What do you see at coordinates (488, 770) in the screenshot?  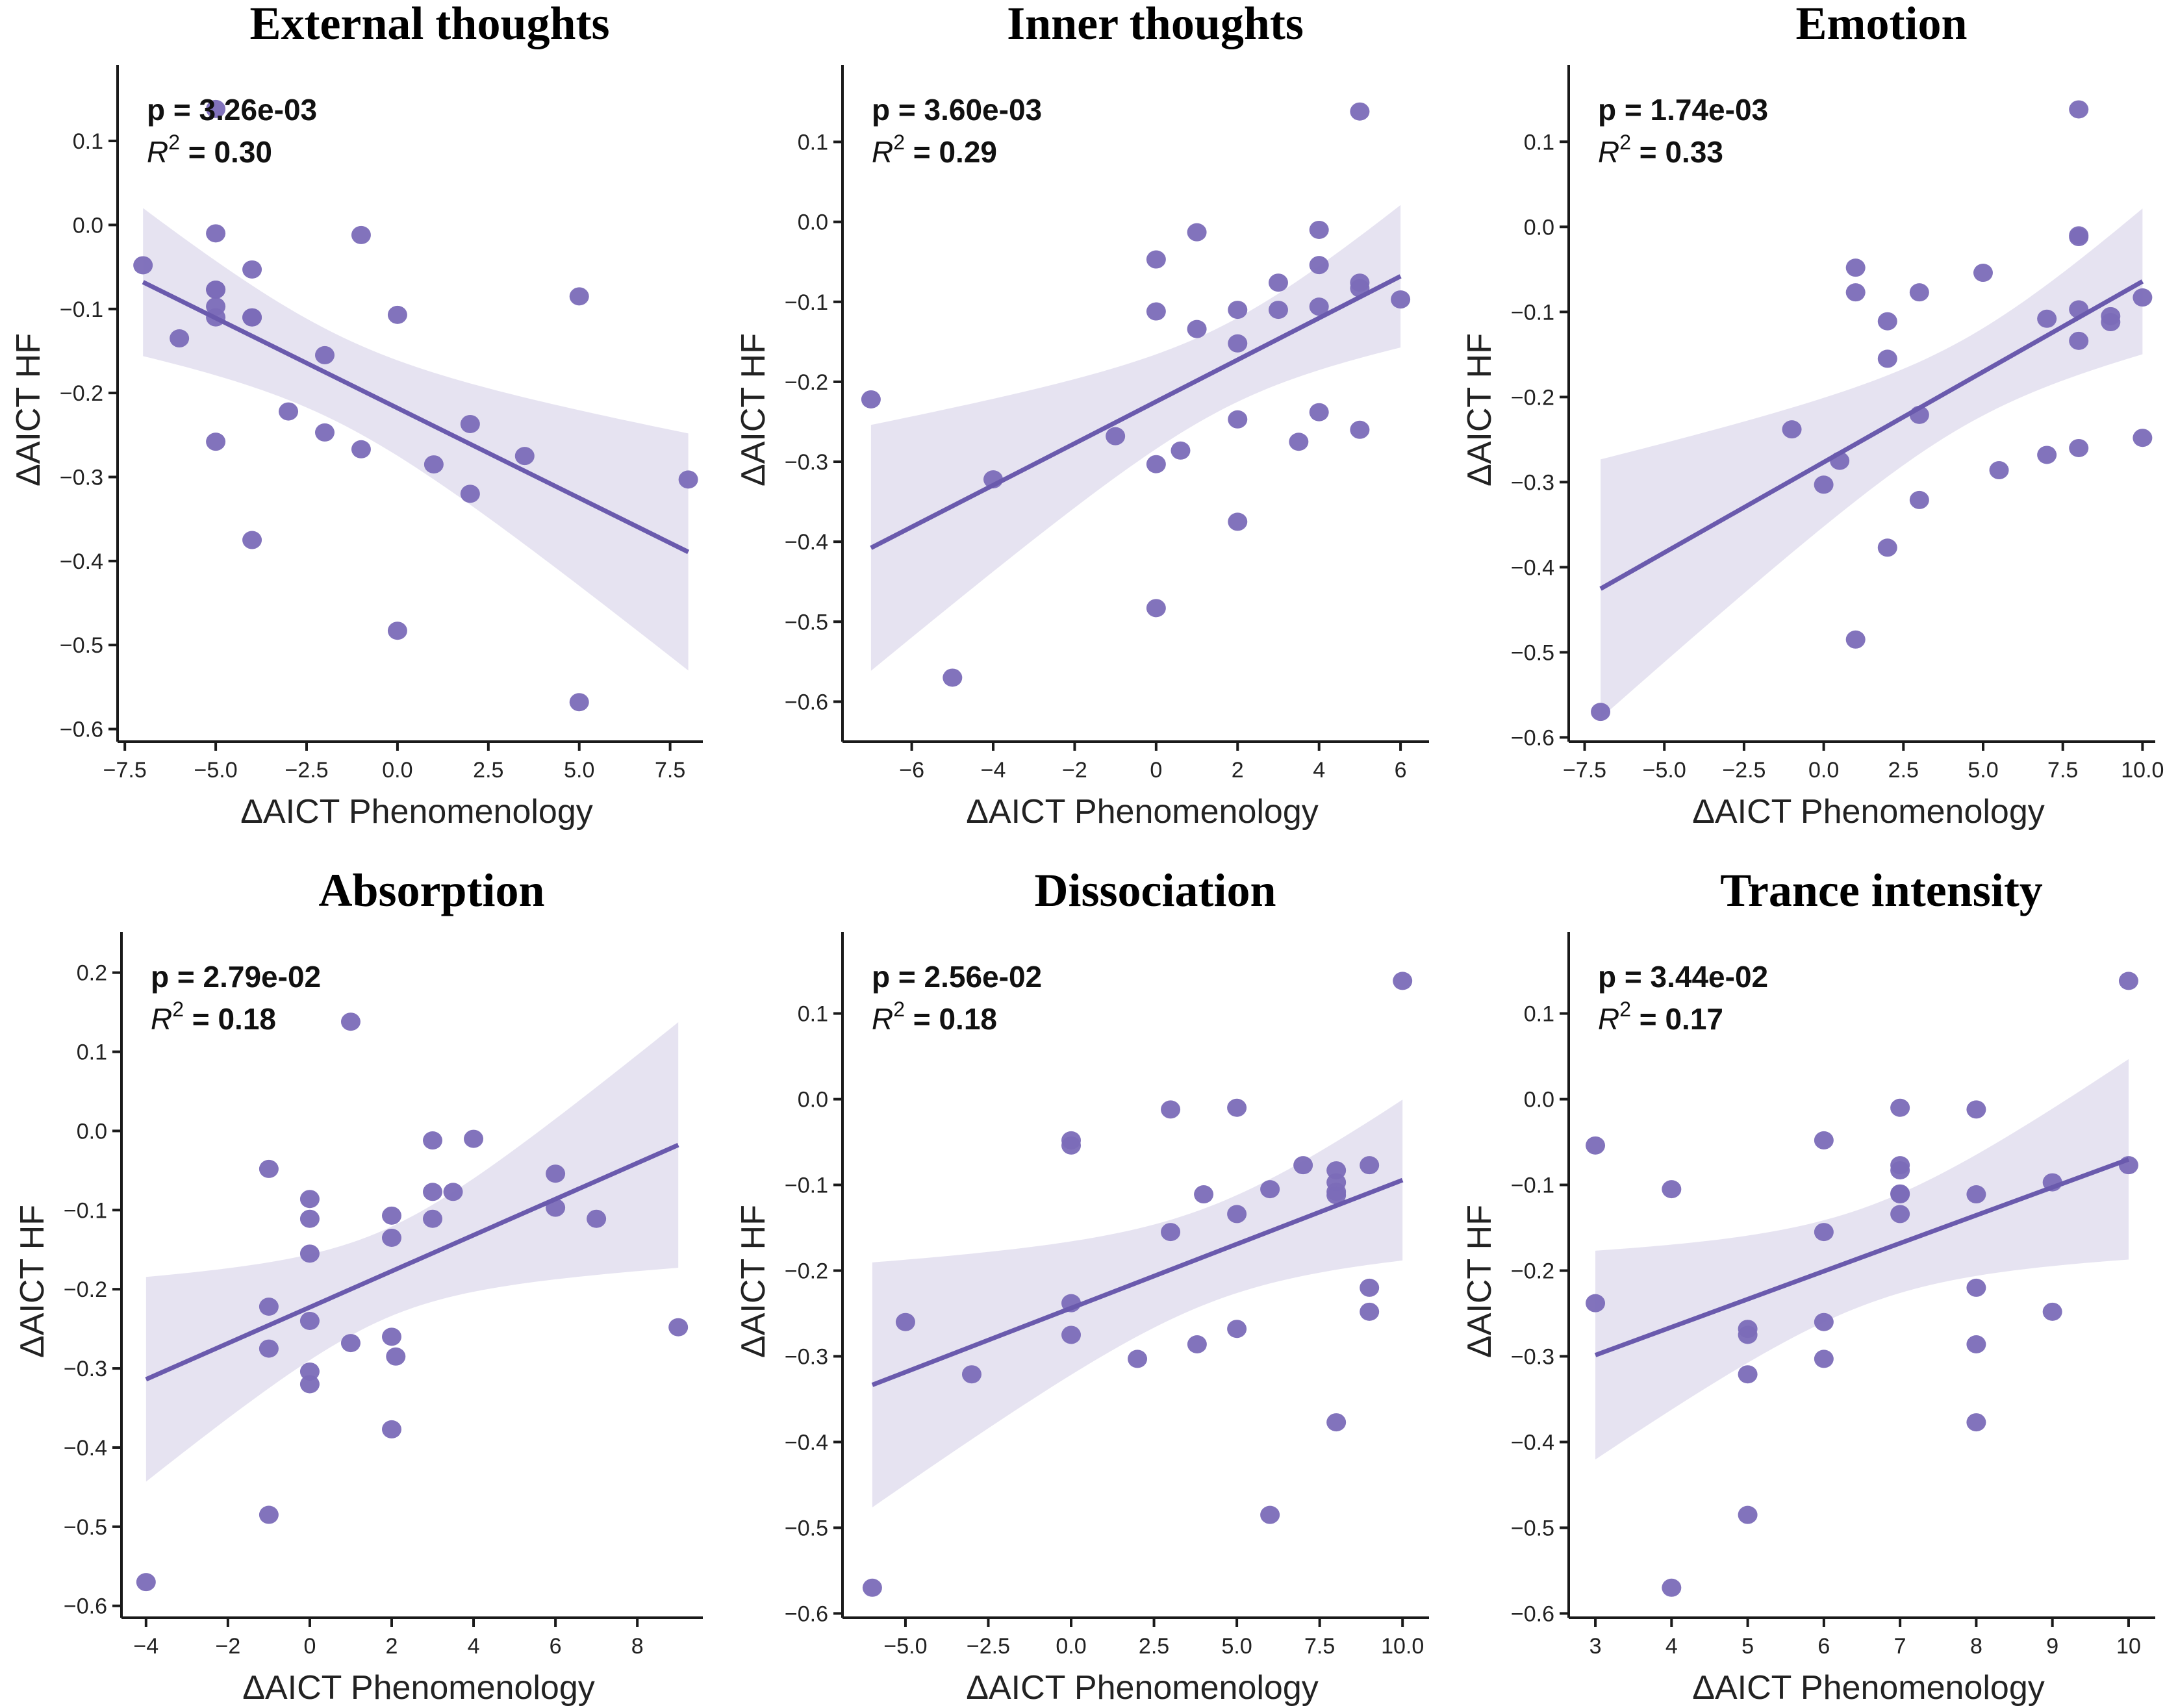 I see `x-tick-label: 2.5` at bounding box center [488, 770].